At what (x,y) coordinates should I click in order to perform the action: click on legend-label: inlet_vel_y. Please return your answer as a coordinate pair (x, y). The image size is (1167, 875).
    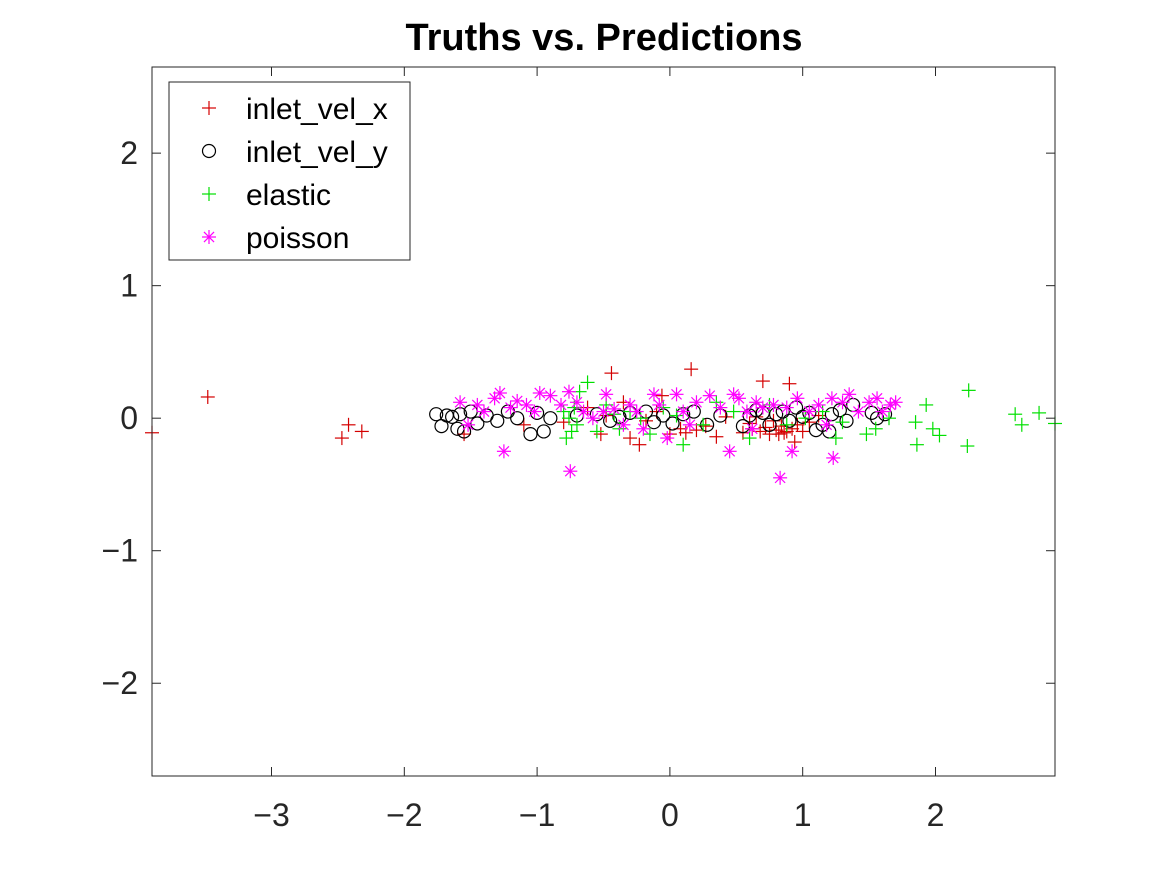
    Looking at the image, I should click on (317, 152).